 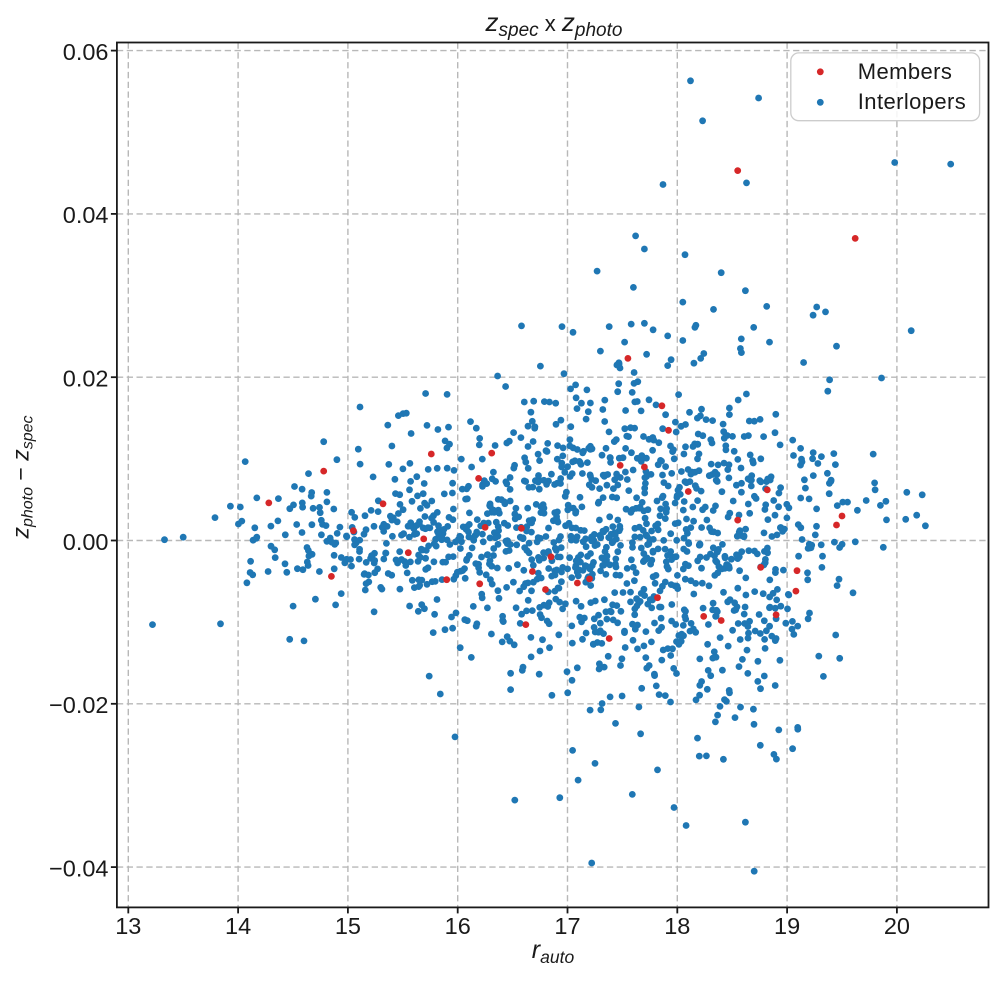 I want to click on svg-text: 16, so click(x=458, y=926).